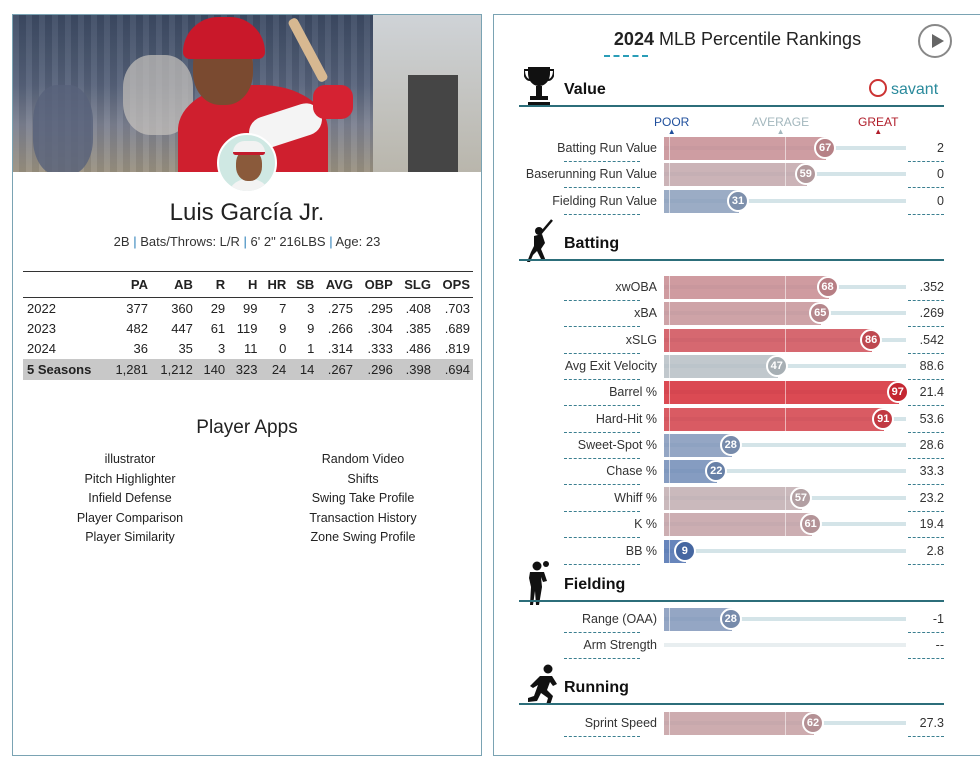 Image resolution: width=980 pixels, height=777 pixels. Describe the element at coordinates (128, 284) in the screenshot. I see `stats-header-cell: PA` at that location.